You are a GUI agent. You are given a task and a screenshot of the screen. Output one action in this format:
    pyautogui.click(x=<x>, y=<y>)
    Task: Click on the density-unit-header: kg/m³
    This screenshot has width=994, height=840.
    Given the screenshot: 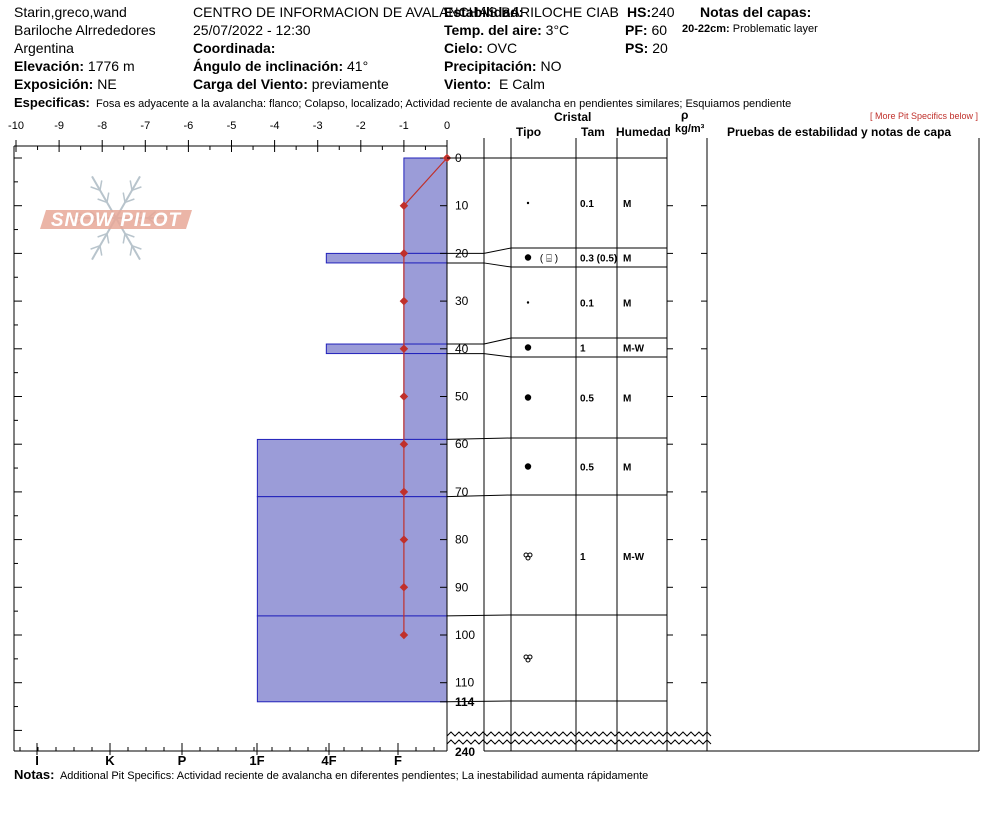 What is the action you would take?
    pyautogui.click(x=690, y=129)
    